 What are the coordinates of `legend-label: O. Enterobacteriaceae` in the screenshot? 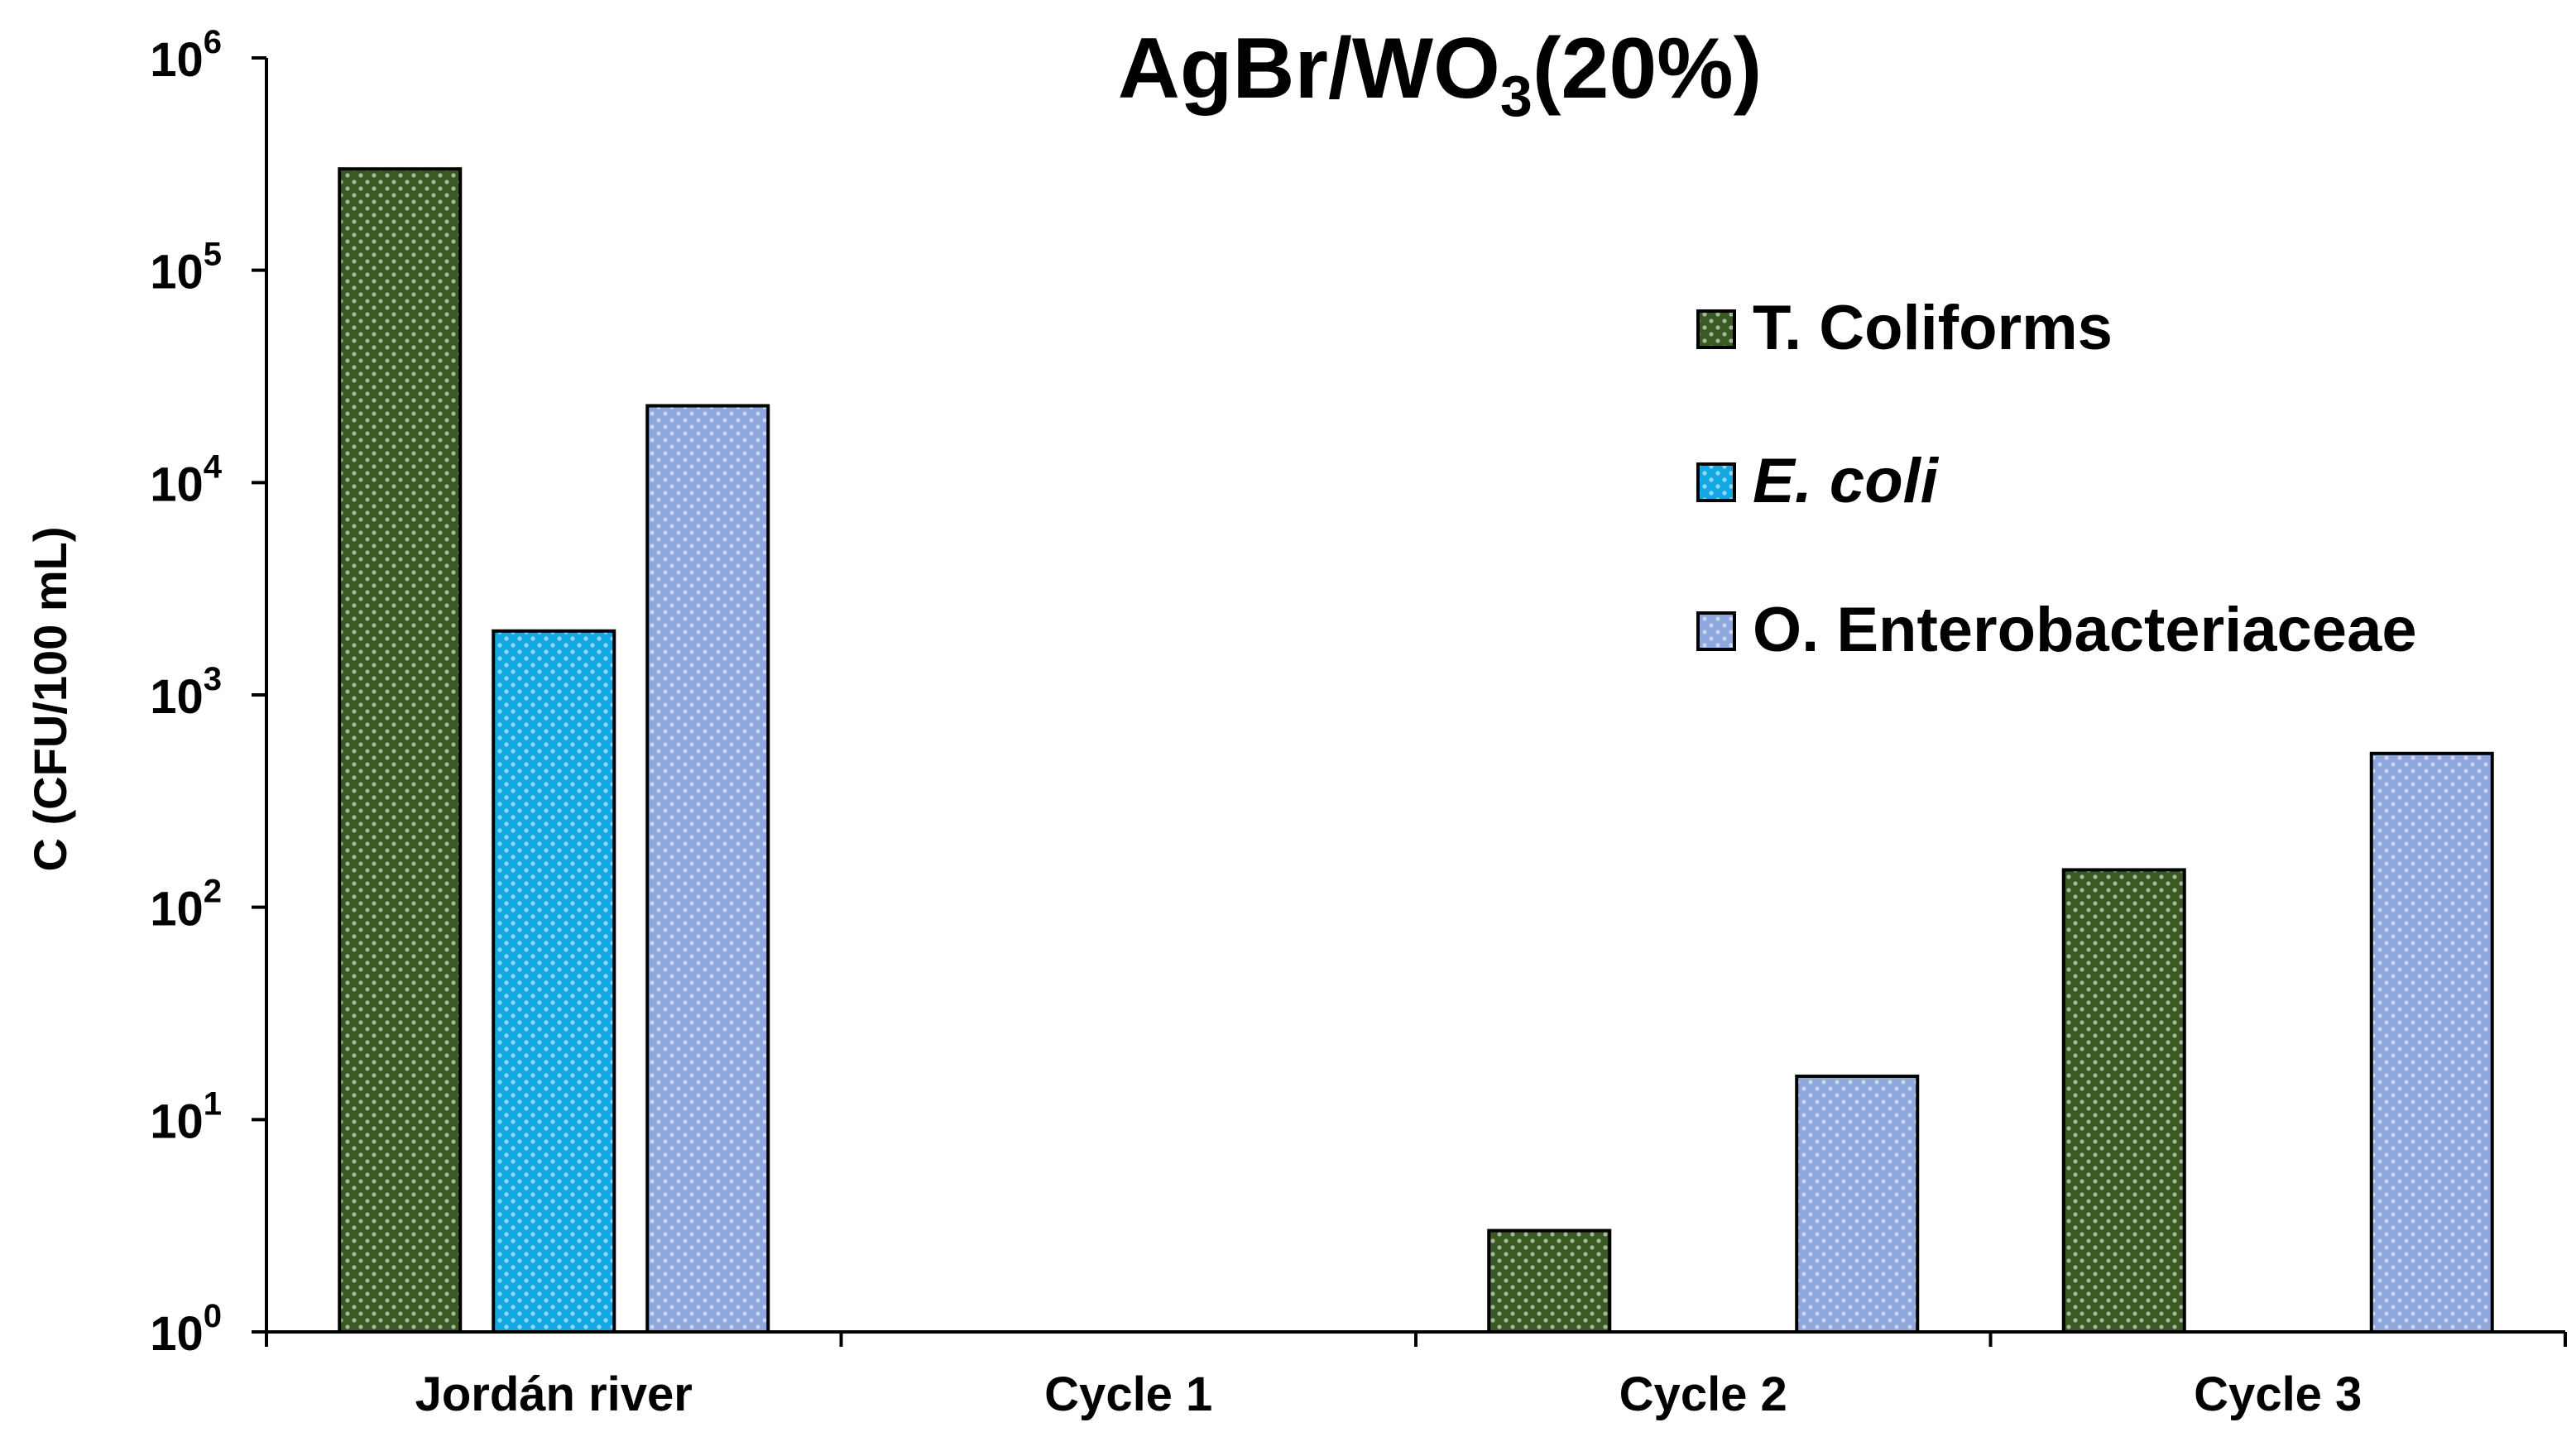 It's located at (2085, 630).